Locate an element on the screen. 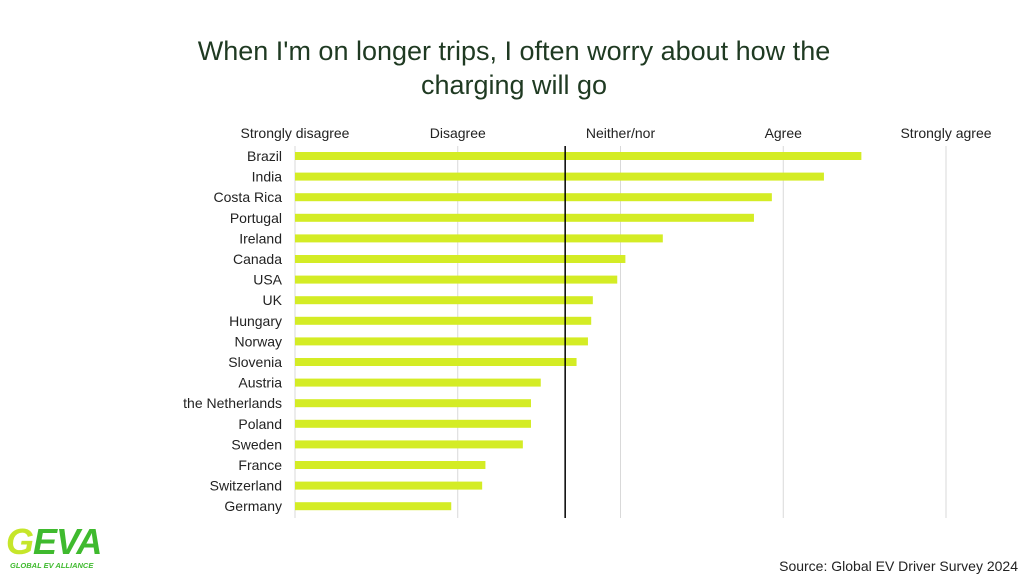  logo-letter-g: G is located at coordinates (20, 541).